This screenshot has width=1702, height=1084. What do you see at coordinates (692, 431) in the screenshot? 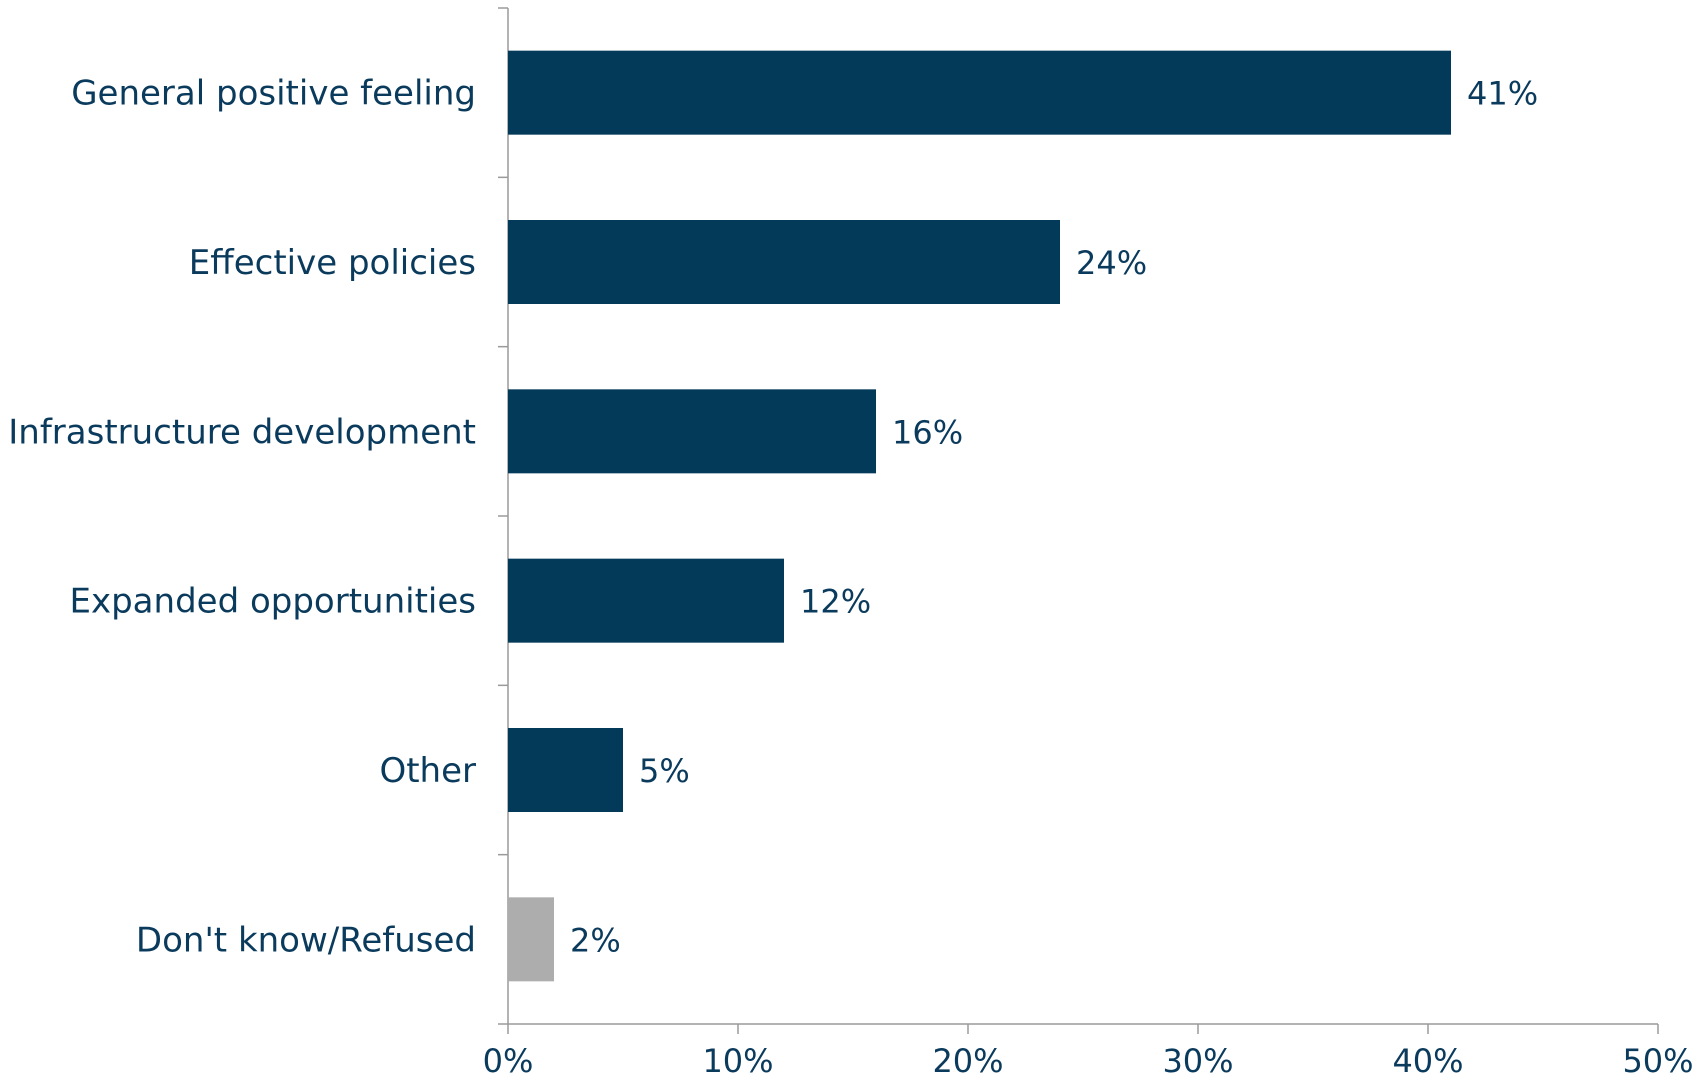
I see `bar-infrastructure-development` at bounding box center [692, 431].